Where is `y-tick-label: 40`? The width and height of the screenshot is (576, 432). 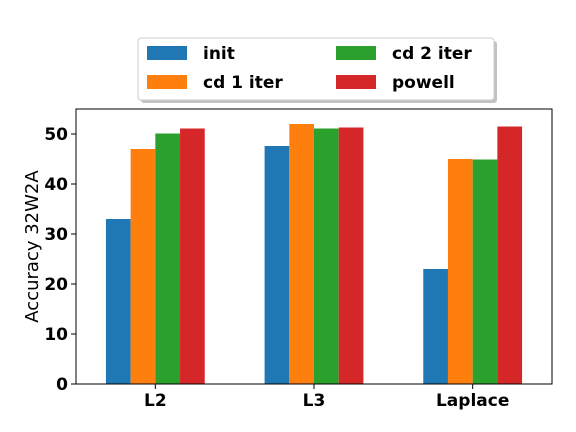
y-tick-label: 40 is located at coordinates (56, 185).